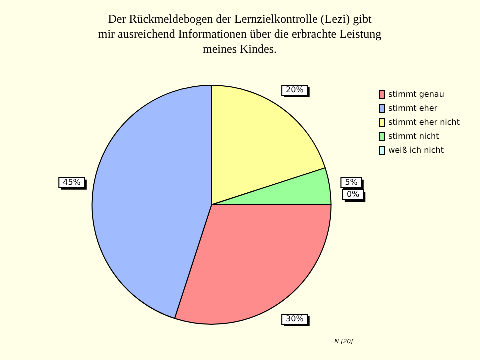 The width and height of the screenshot is (480, 360). Describe the element at coordinates (413, 109) in the screenshot. I see `legend-label: stimmt eher` at that location.